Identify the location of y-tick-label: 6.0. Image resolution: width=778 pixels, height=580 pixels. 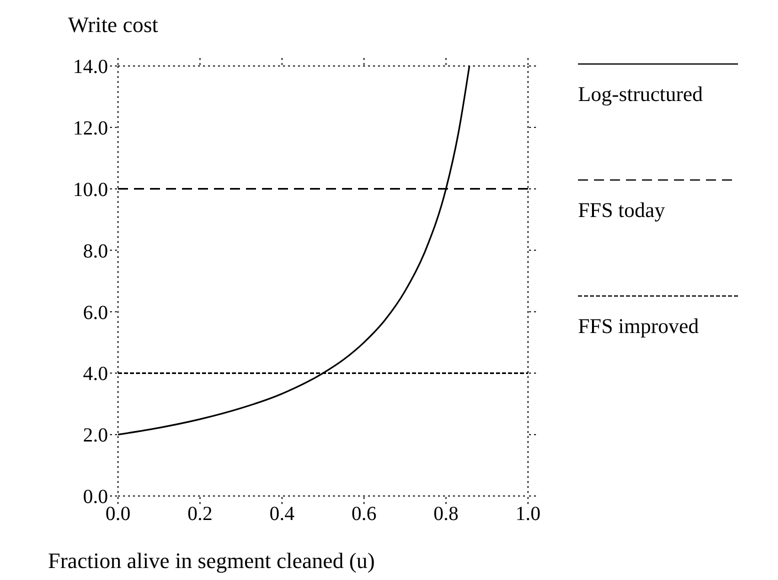
(95, 313).